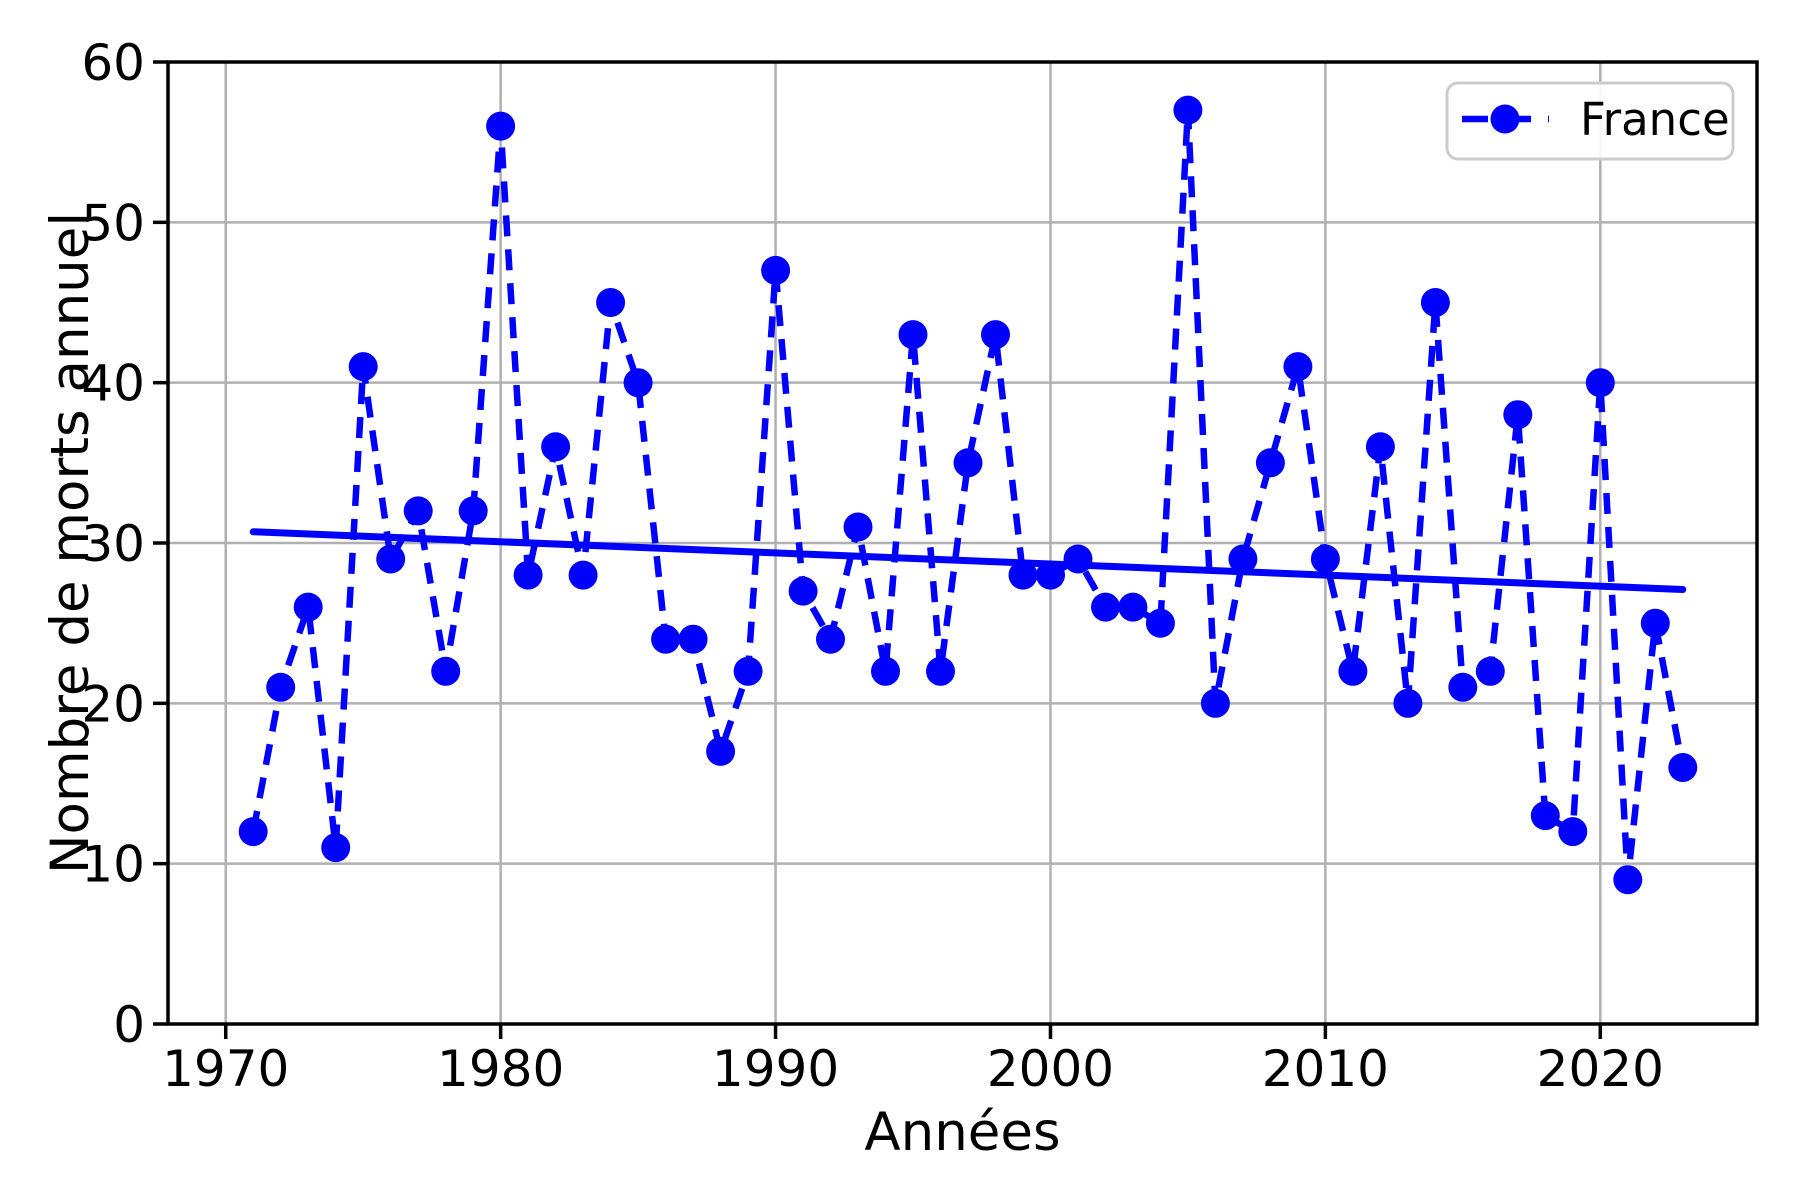 The height and width of the screenshot is (1200, 1800). I want to click on y-tick-label: 20, so click(113, 704).